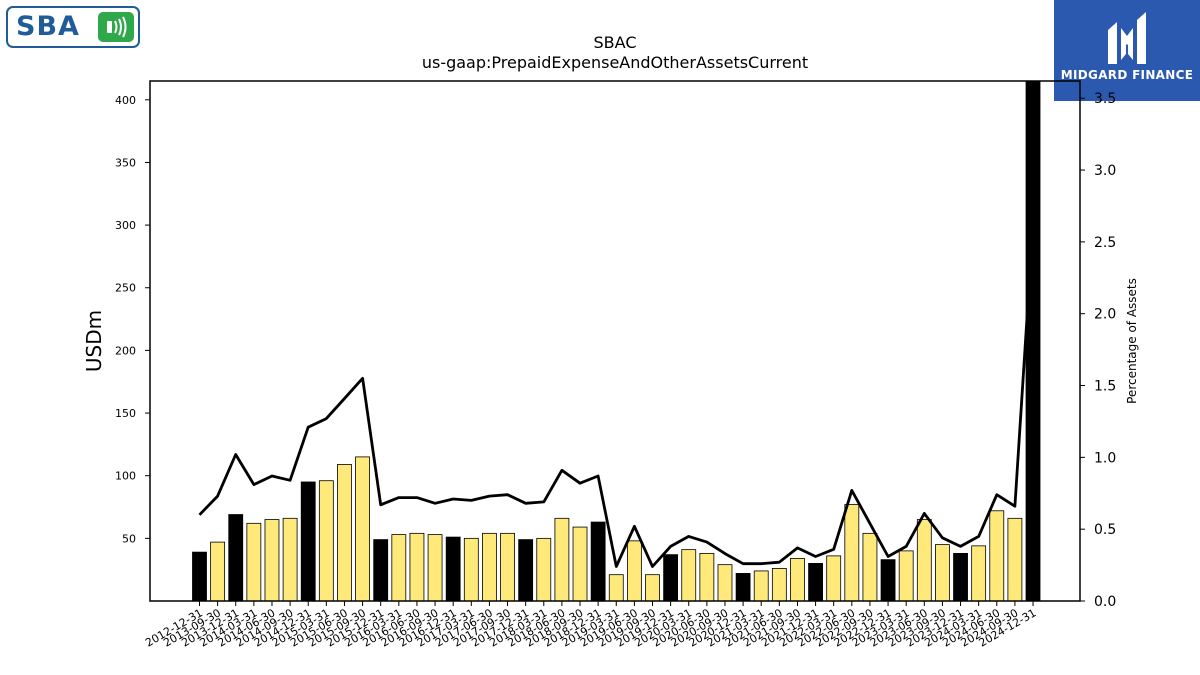  Describe the element at coordinates (1098, 350) in the screenshot. I see `right-axis-ticks: 0.0 0.5 1.0 1.5 2.0 2.5 3.0 3.5` at that location.